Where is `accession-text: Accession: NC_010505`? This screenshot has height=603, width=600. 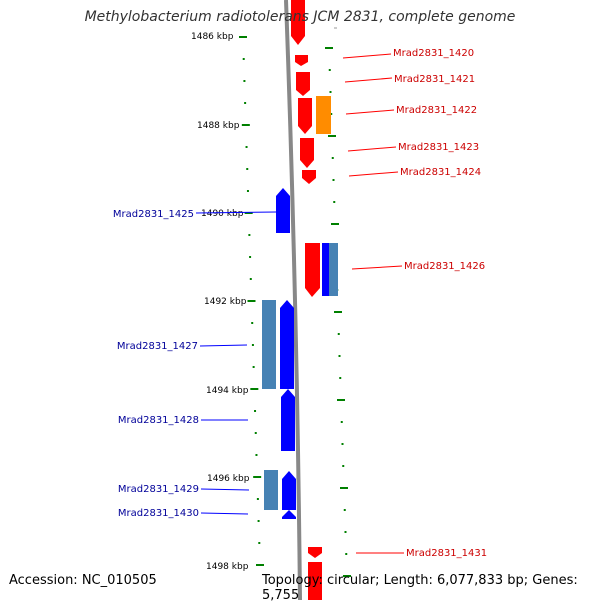
accession-text: Accession: NC_010505 is located at coordinates (83, 580).